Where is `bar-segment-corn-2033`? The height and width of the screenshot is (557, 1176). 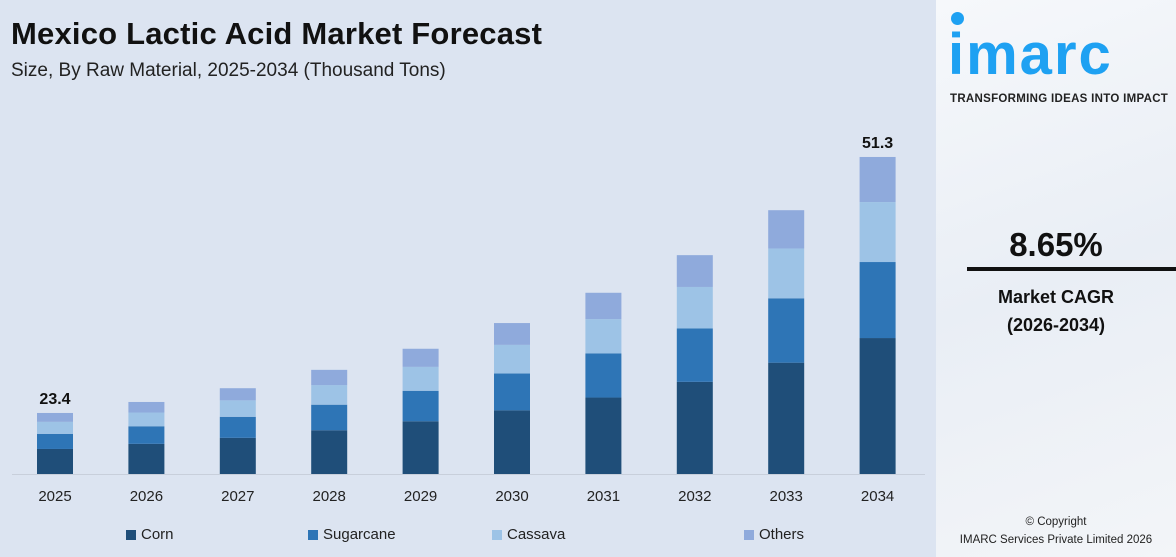 bar-segment-corn-2033 is located at coordinates (786, 418).